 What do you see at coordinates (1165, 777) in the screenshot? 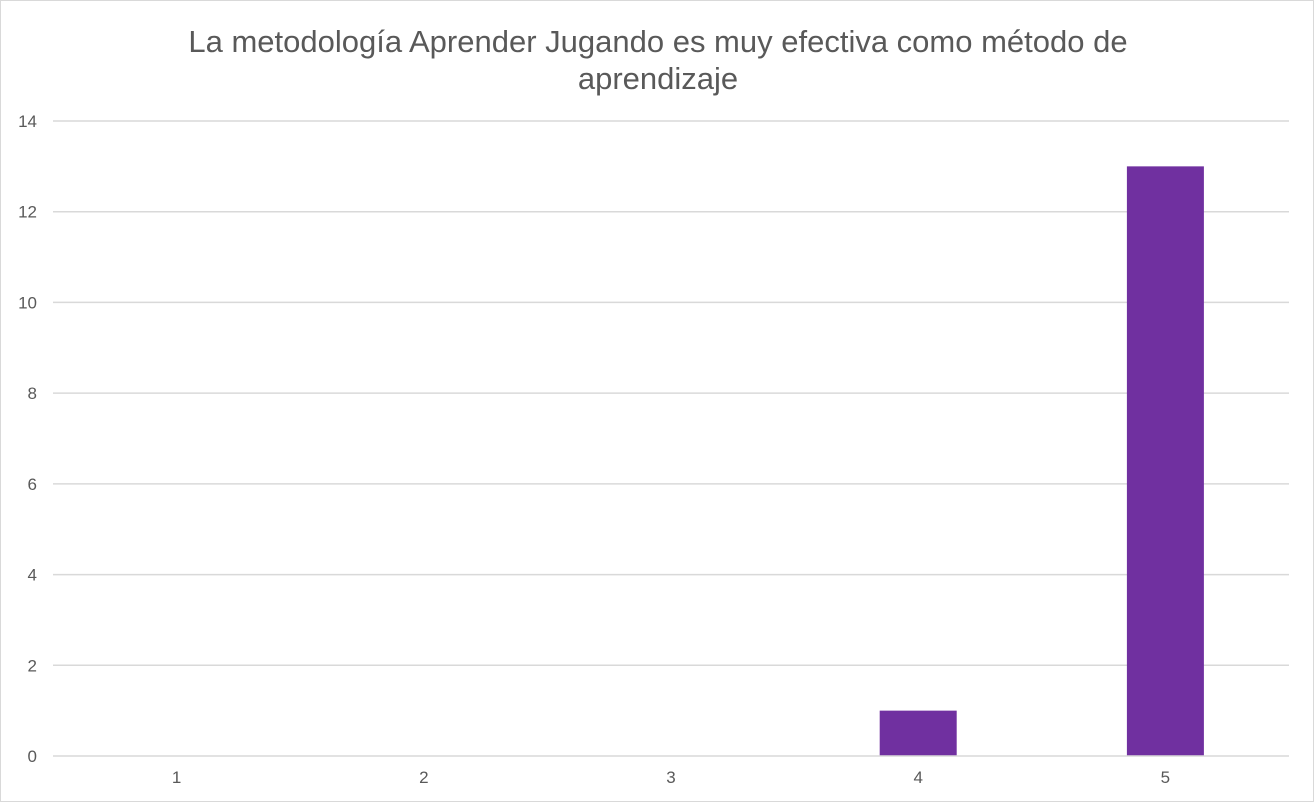
I see `x-tick-label: 5` at bounding box center [1165, 777].